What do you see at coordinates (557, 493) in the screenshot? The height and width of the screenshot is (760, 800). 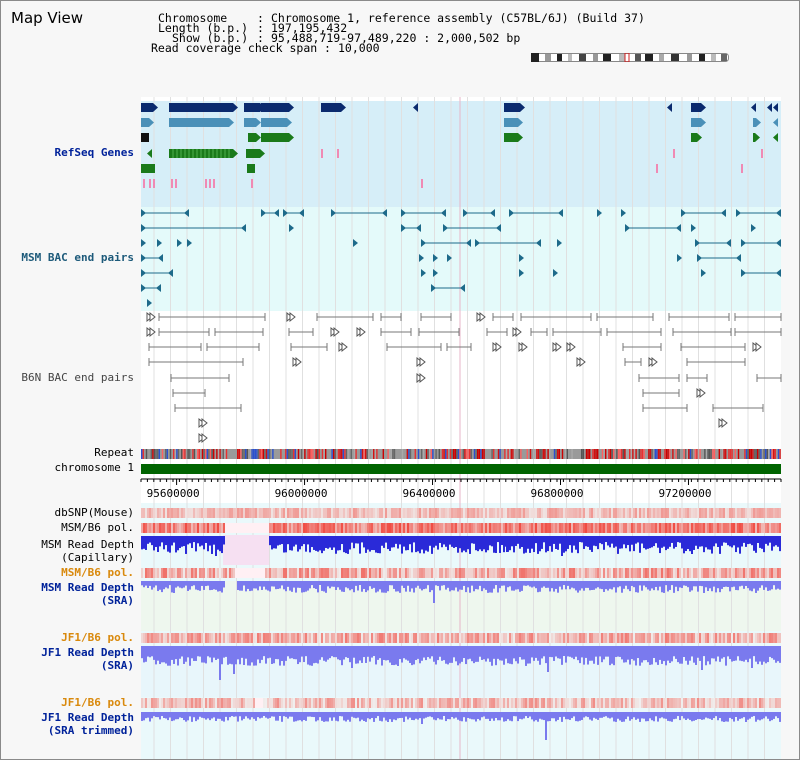 I see `axis-tick-label: 96800000` at bounding box center [557, 493].